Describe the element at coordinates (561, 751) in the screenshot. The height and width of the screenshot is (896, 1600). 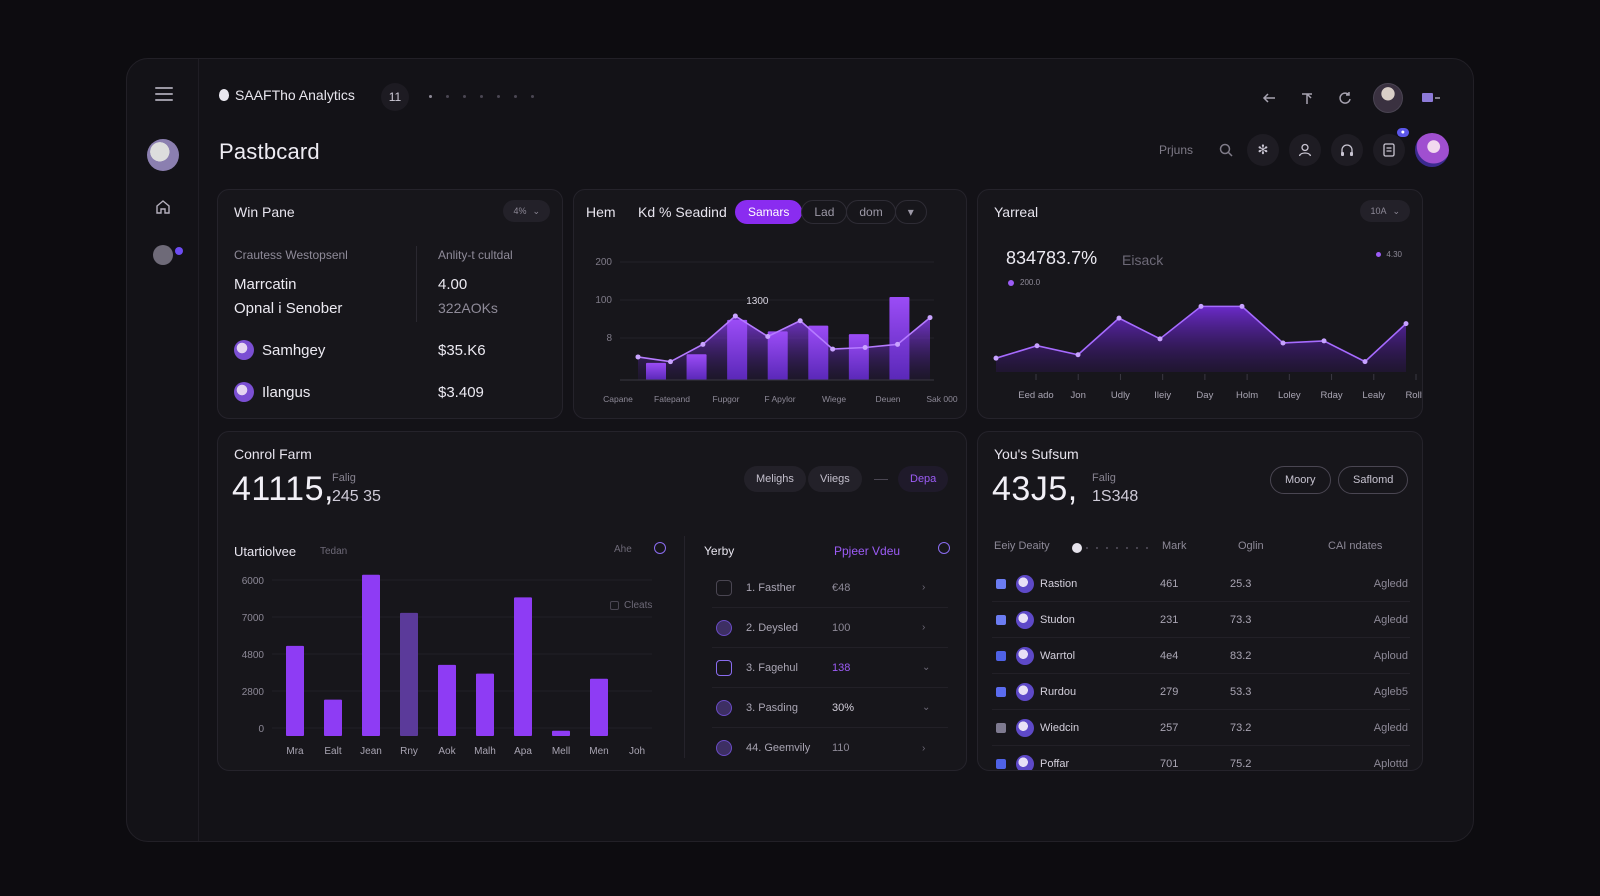
I see `x-tick-label: Mell` at that location.